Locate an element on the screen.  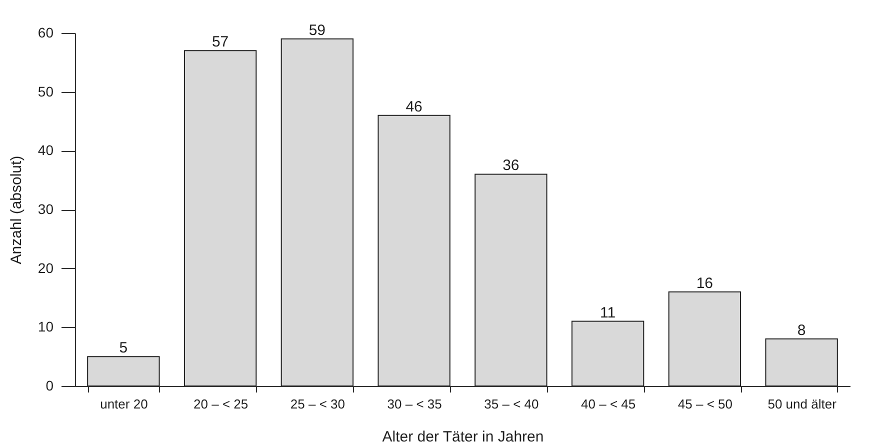
y-tick-label: 20 is located at coordinates (46, 268).